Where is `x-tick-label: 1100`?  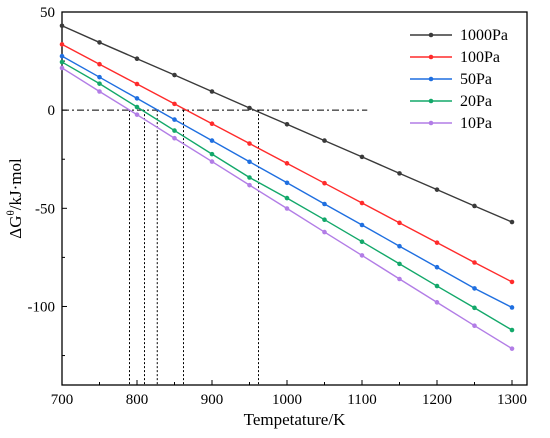
x-tick-label: 1100 is located at coordinates (361, 400).